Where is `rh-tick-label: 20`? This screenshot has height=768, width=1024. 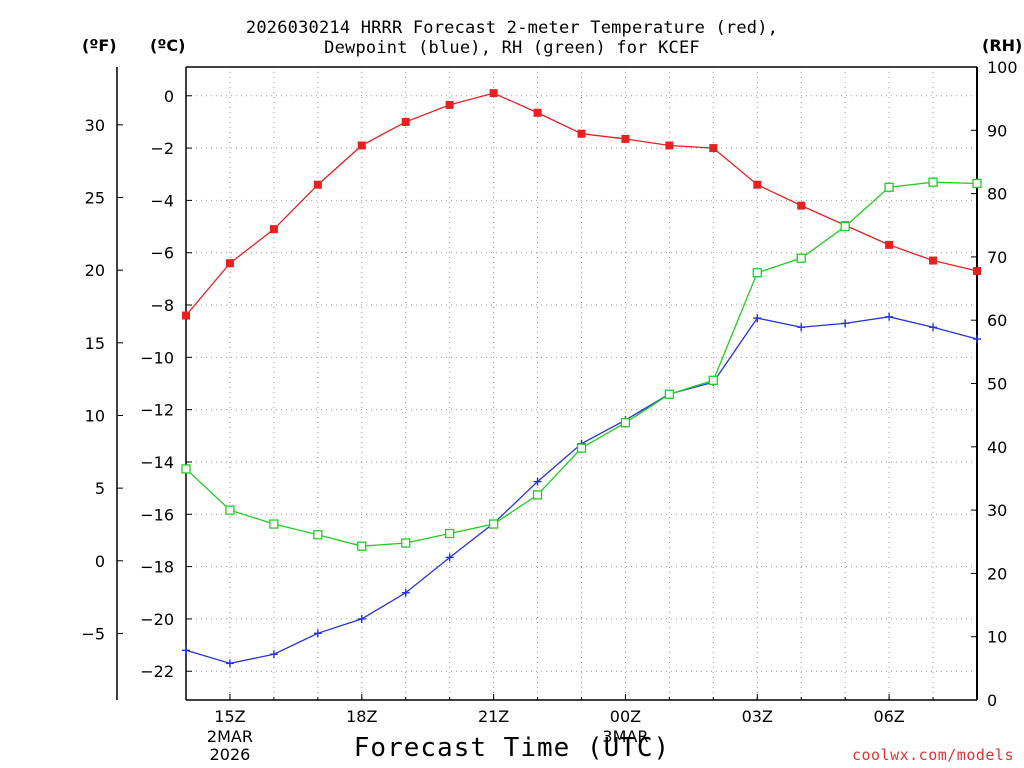 rh-tick-label: 20 is located at coordinates (997, 573).